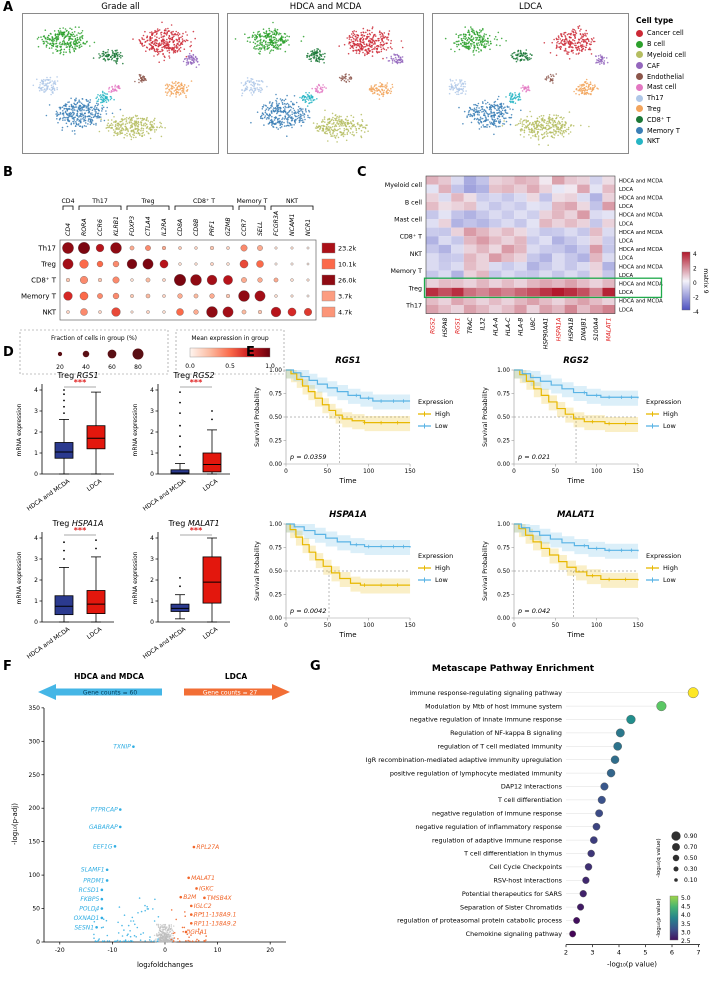  What do you see at coordinates (93, 870) in the screenshot?
I see `volcano-gene-label: SLAMF1` at bounding box center [93, 870].